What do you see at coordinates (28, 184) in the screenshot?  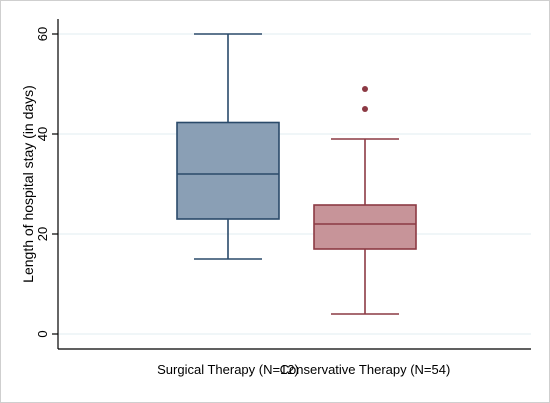 I see `y-axis-title: Length of hospital stay (in days)` at bounding box center [28, 184].